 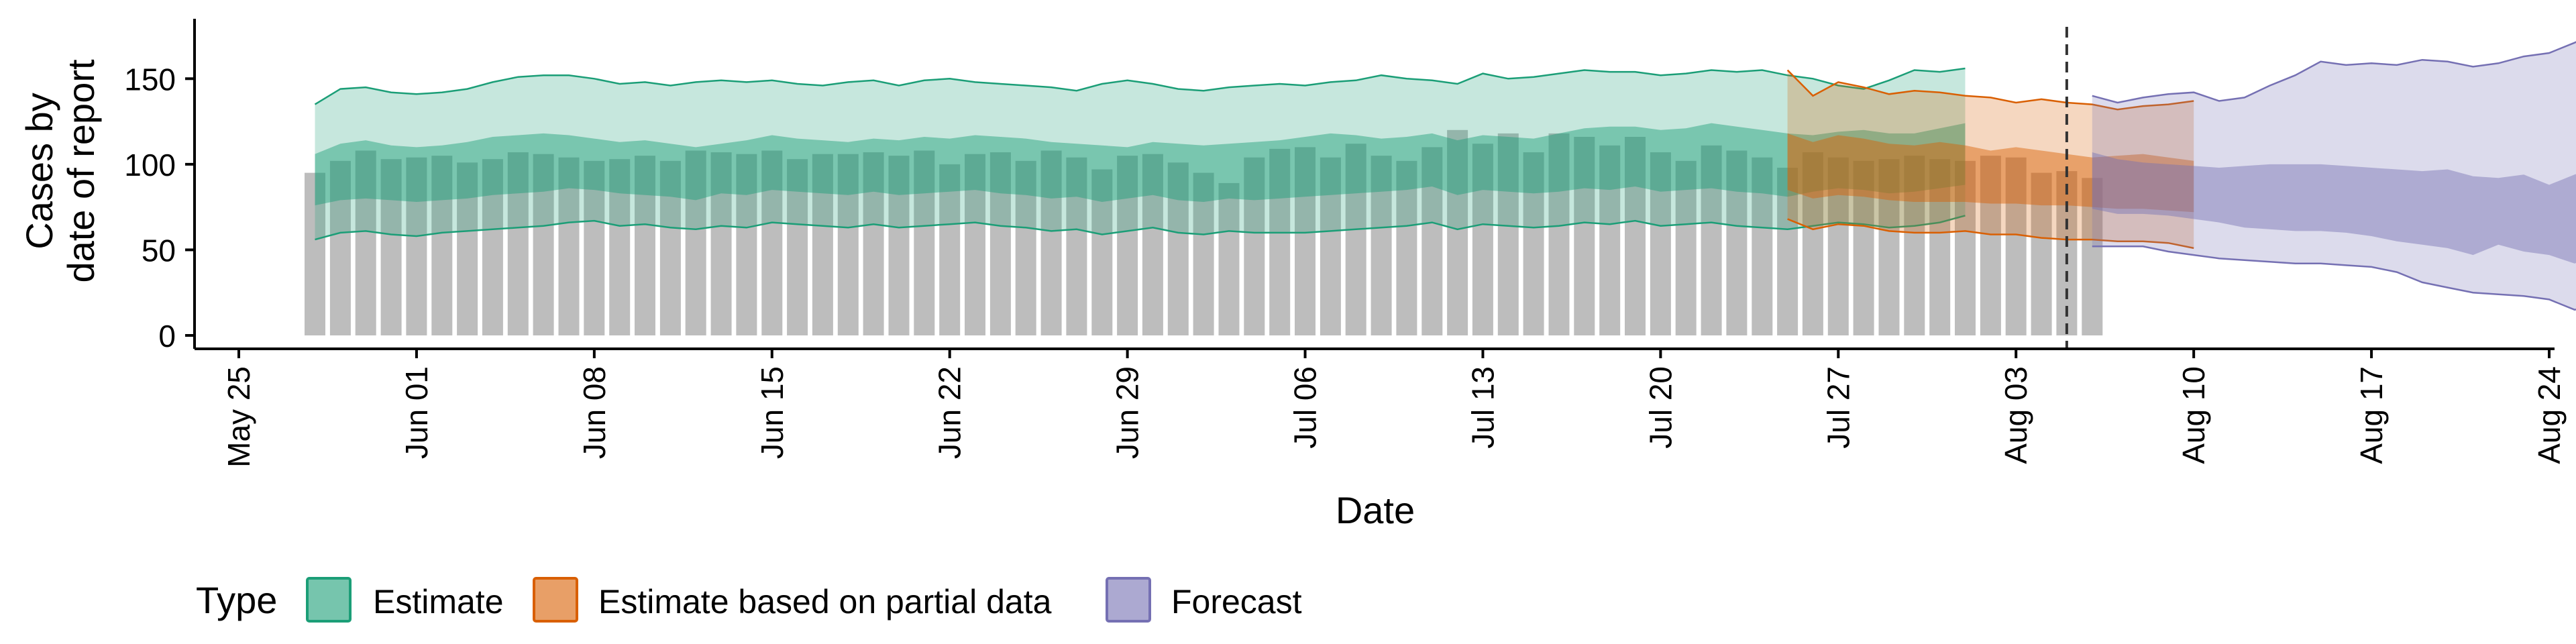 I want to click on legend-swatch-partial, so click(x=555, y=600).